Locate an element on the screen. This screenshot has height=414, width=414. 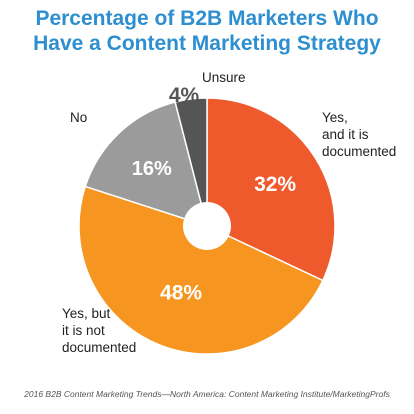
donut-hole is located at coordinates (207, 226).